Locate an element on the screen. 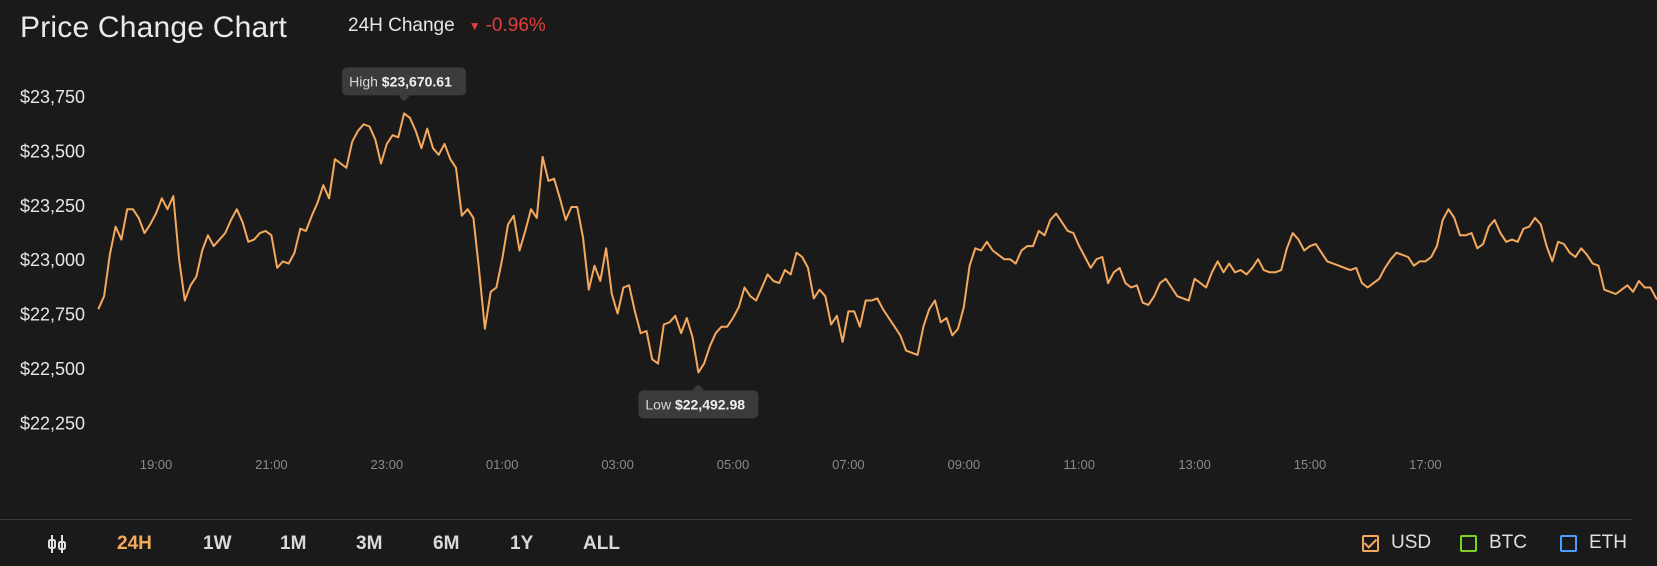  range-24h-button: 24H is located at coordinates (134, 543).